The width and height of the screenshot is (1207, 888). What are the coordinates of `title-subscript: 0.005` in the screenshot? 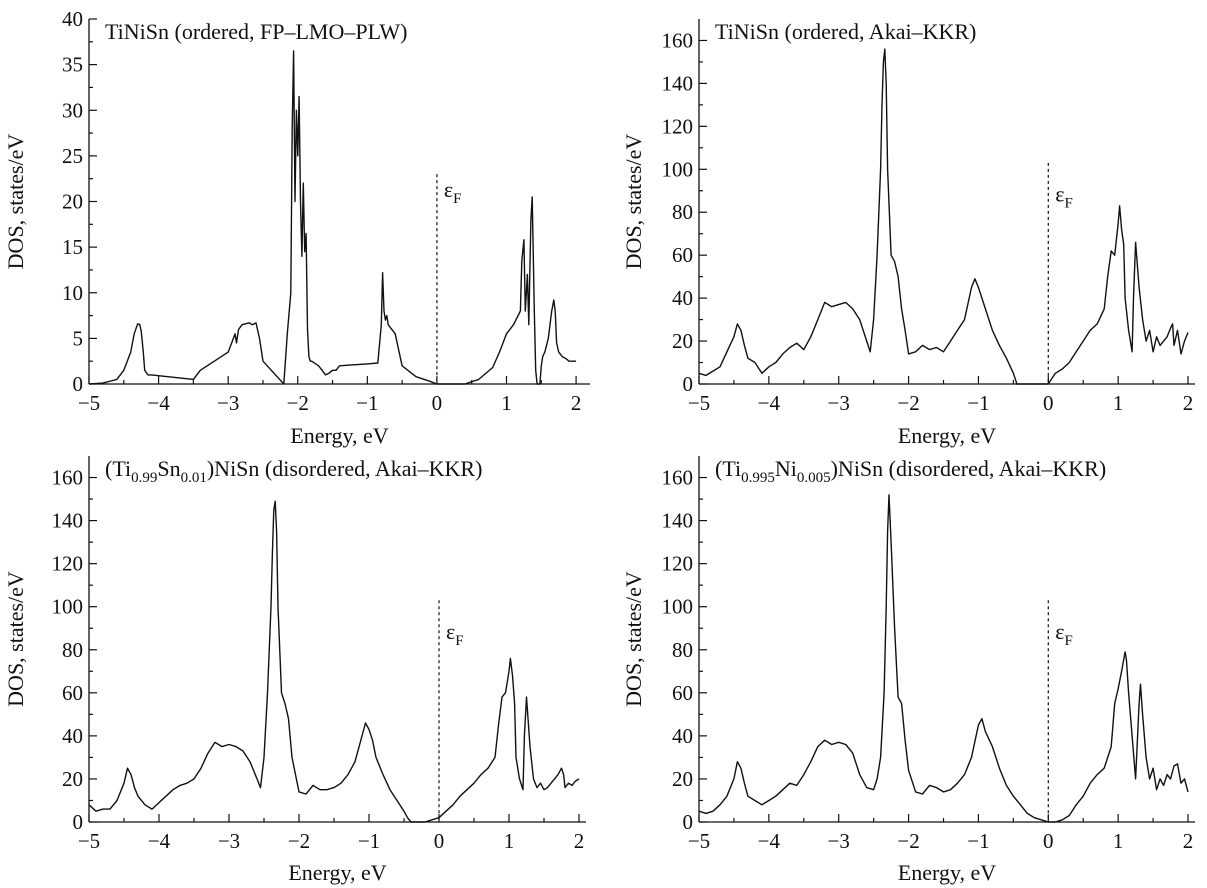 It's located at (814, 478).